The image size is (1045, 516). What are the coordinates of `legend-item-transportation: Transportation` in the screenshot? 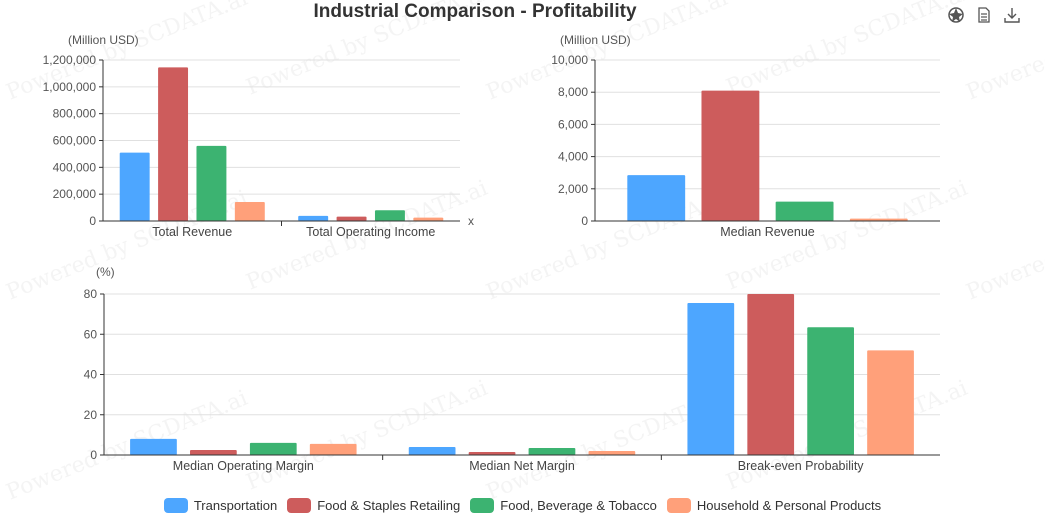 It's located at (220, 505).